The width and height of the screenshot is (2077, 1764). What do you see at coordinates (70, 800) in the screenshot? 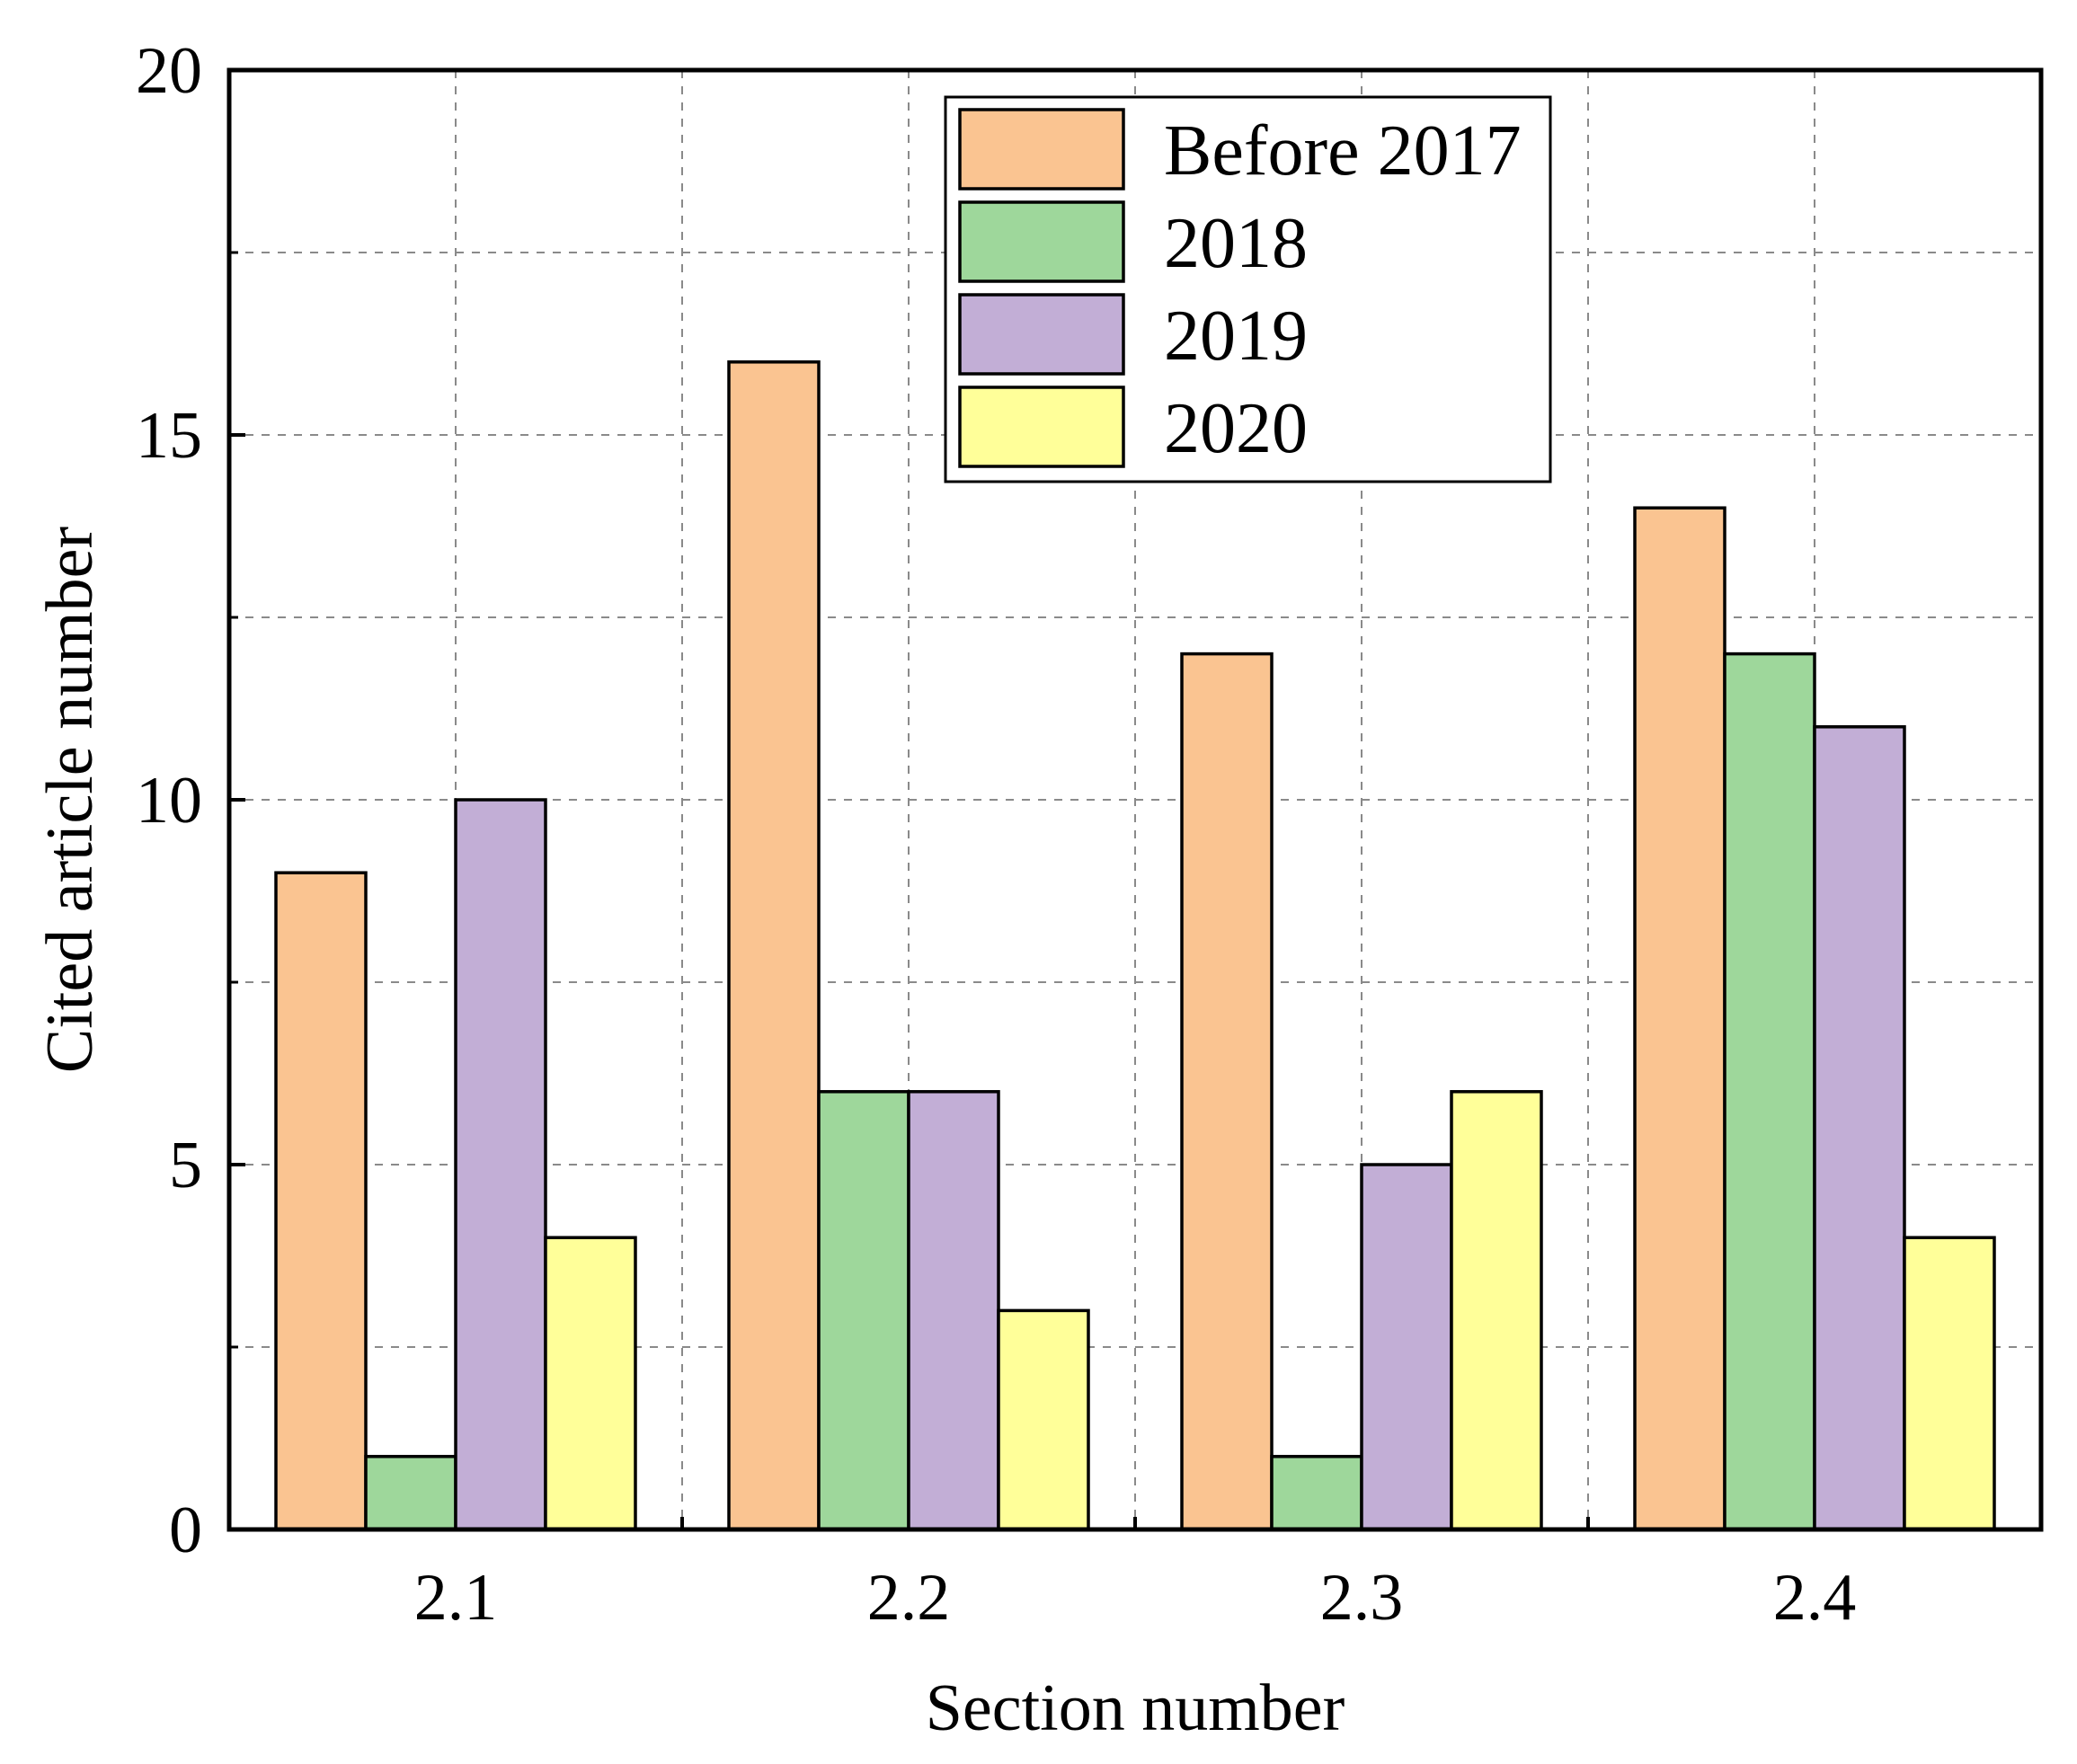
I see `y-axis-title: Cited article number` at bounding box center [70, 800].